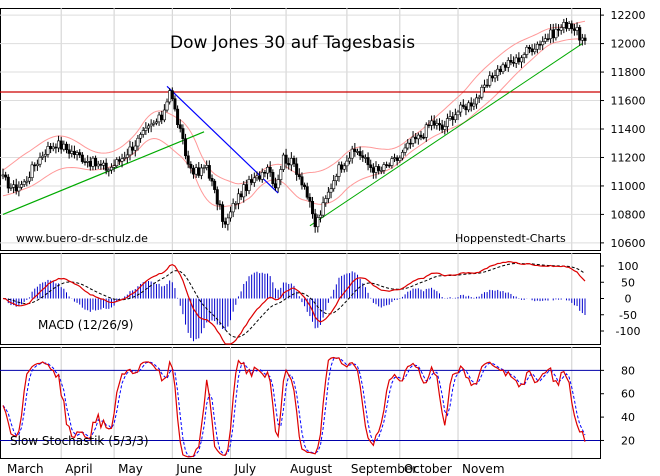  Describe the element at coordinates (245, 469) in the screenshot. I see `x-tick-label: July` at that location.